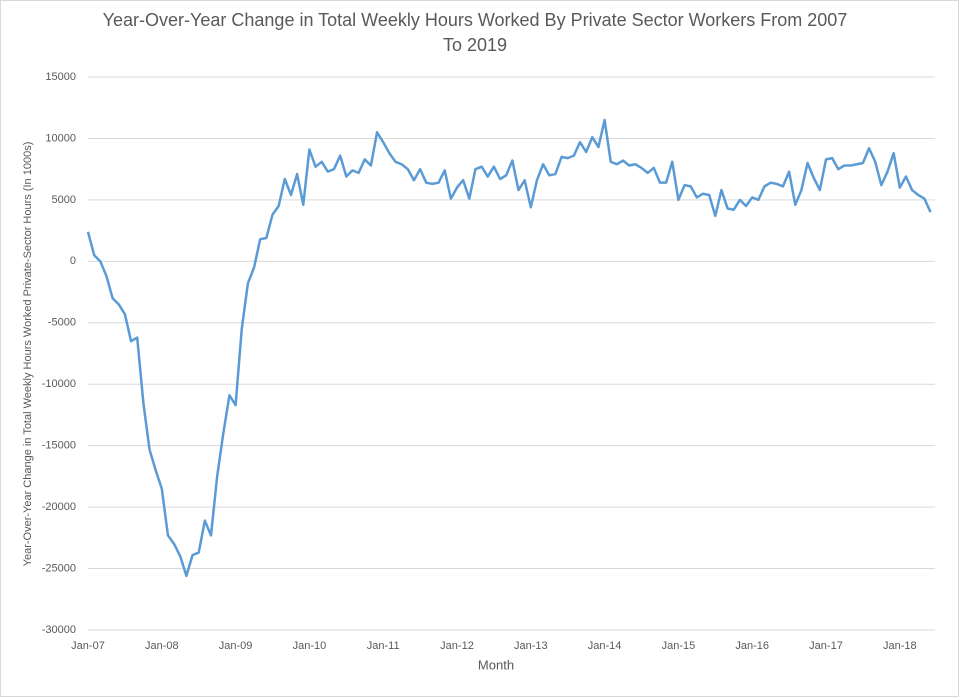  Describe the element at coordinates (679, 646) in the screenshot. I see `x-tick-label: Jan-15` at that location.